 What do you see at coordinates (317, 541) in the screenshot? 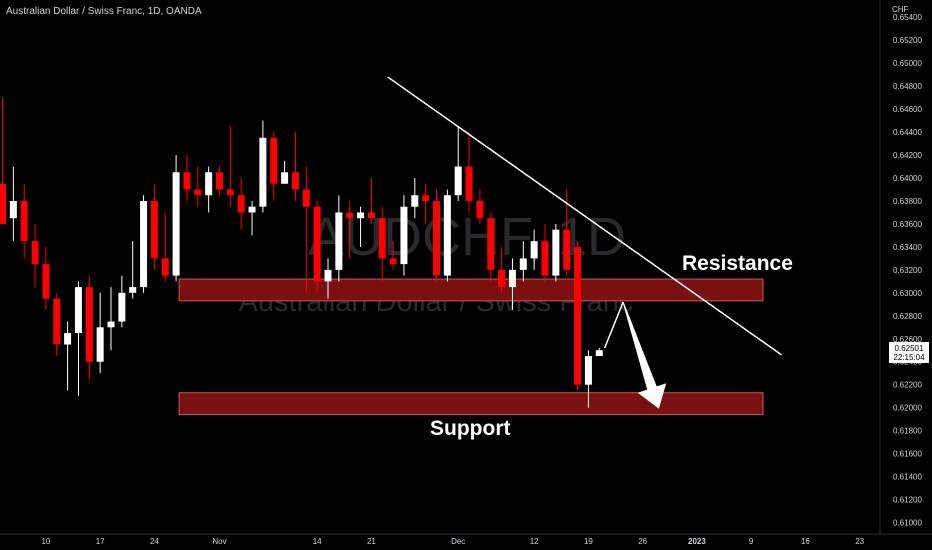
I see `time-tick-label: 14` at bounding box center [317, 541].